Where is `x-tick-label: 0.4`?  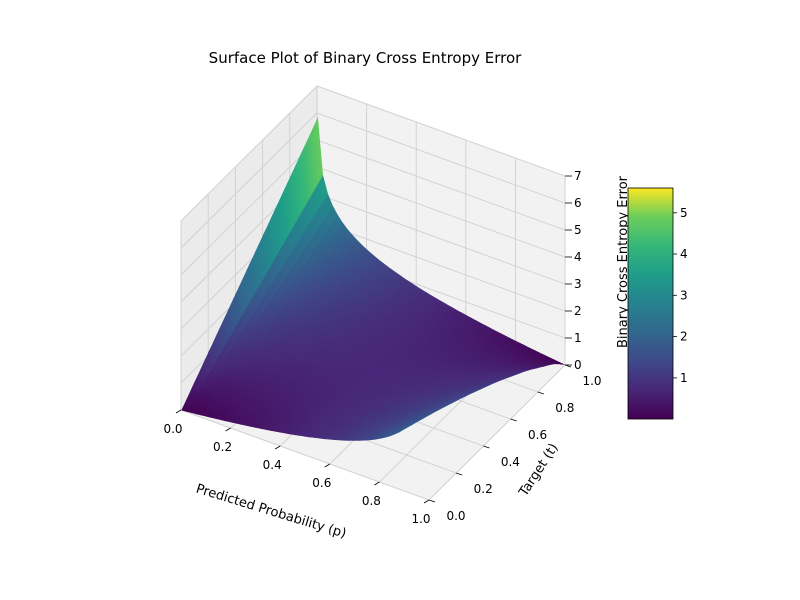
x-tick-label: 0.4 is located at coordinates (272, 465).